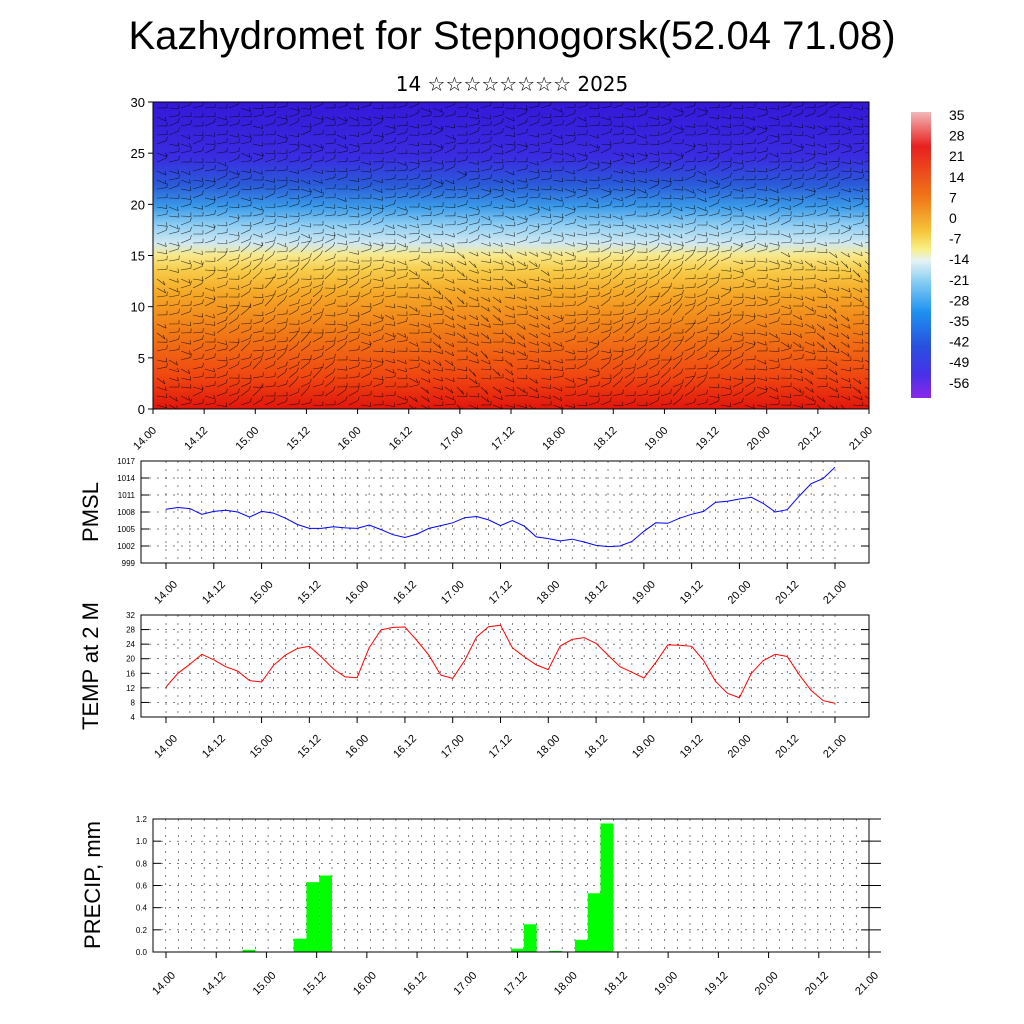  I want to click on y-tick-label: 8, so click(133, 702).